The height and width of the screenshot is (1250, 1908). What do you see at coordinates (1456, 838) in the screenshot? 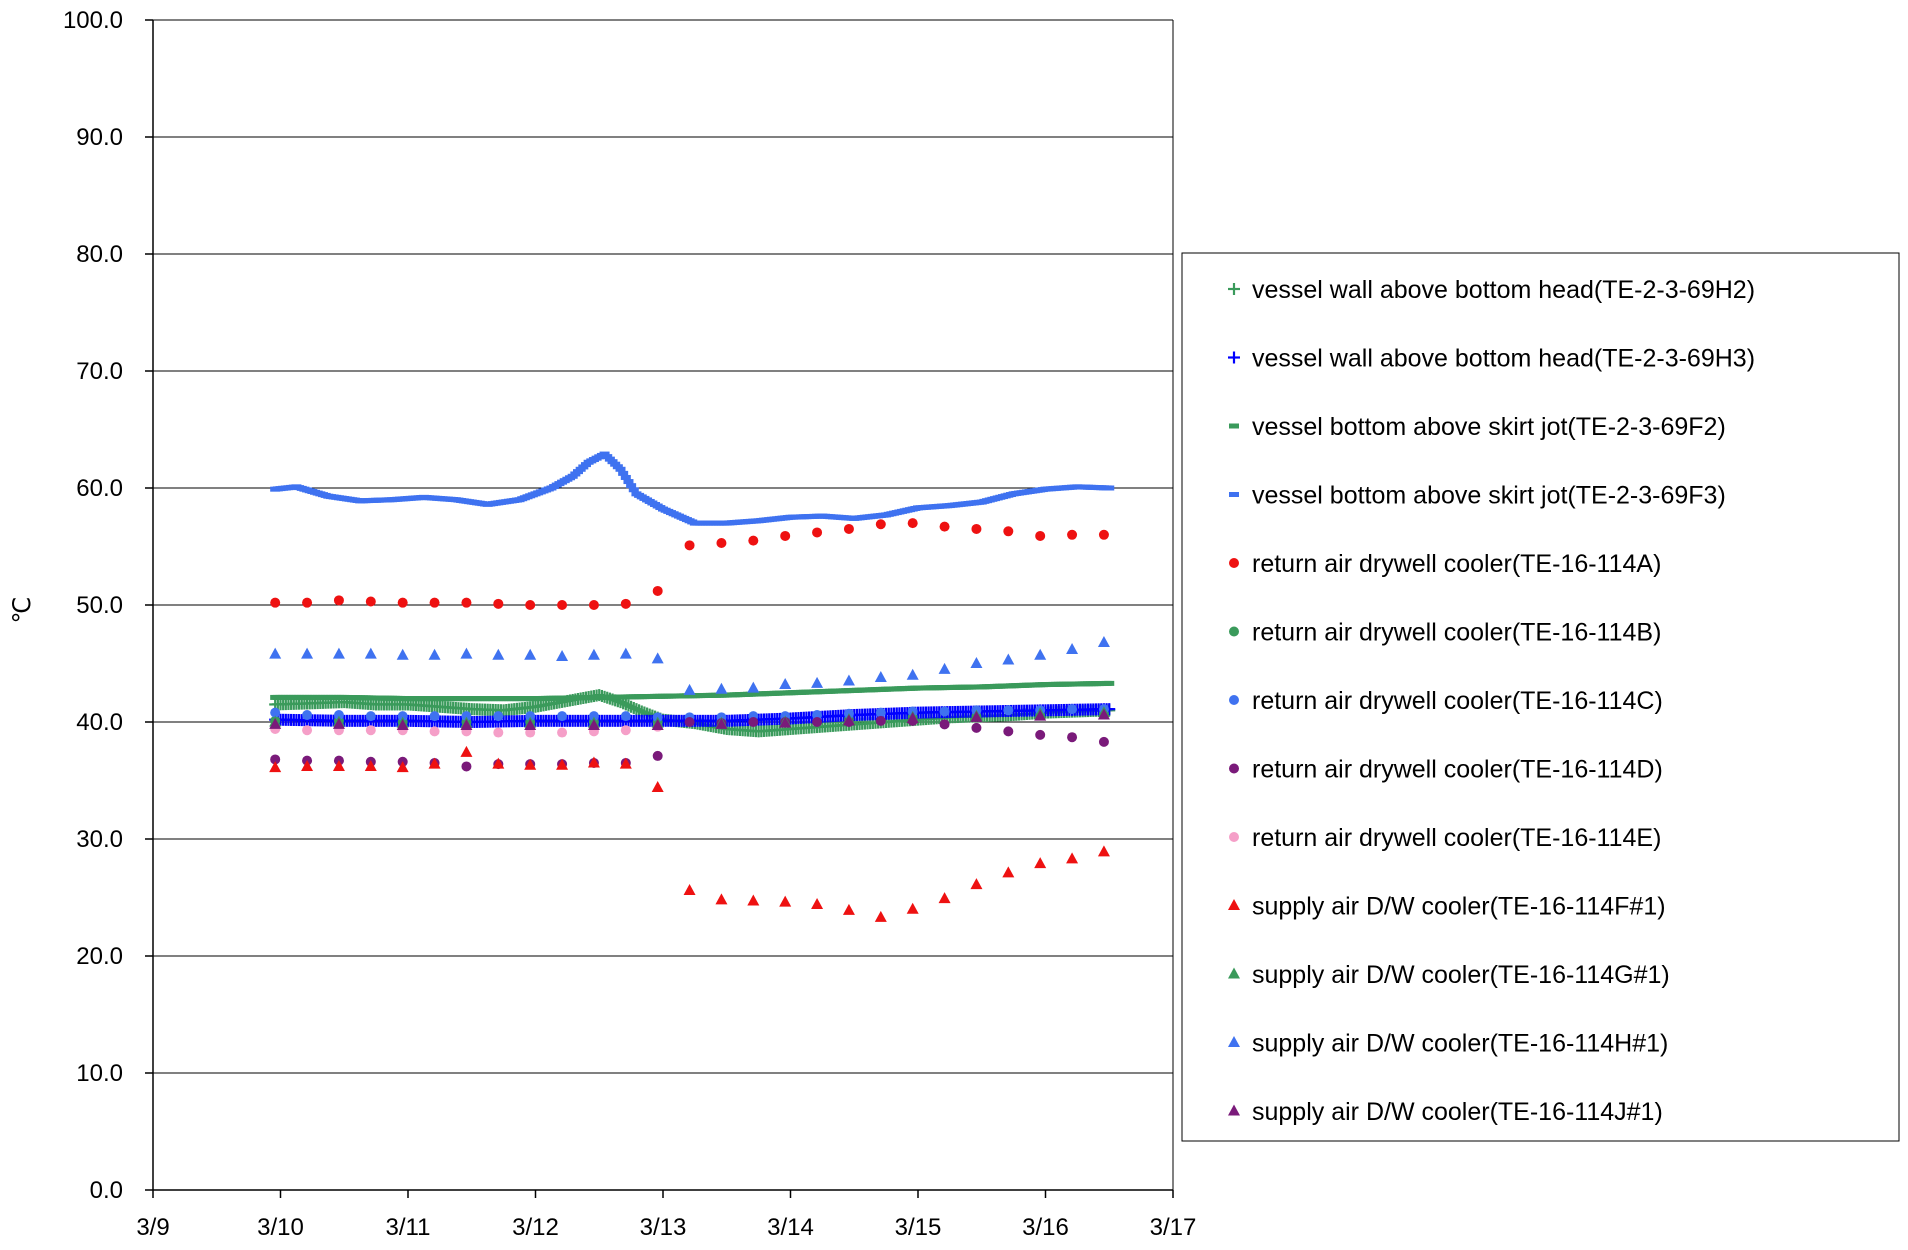
I see `legend-label: return air drywell cooler(TE-16-114E)` at bounding box center [1456, 838].